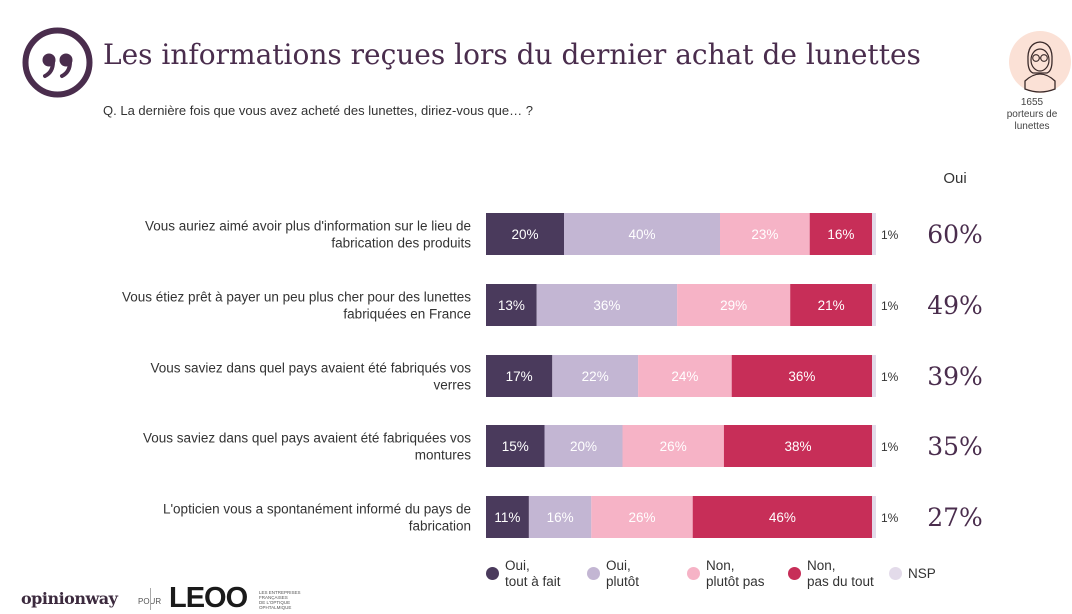 The height and width of the screenshot is (614, 1072). Describe the element at coordinates (955, 446) in the screenshot. I see `oui-total: 35%` at that location.